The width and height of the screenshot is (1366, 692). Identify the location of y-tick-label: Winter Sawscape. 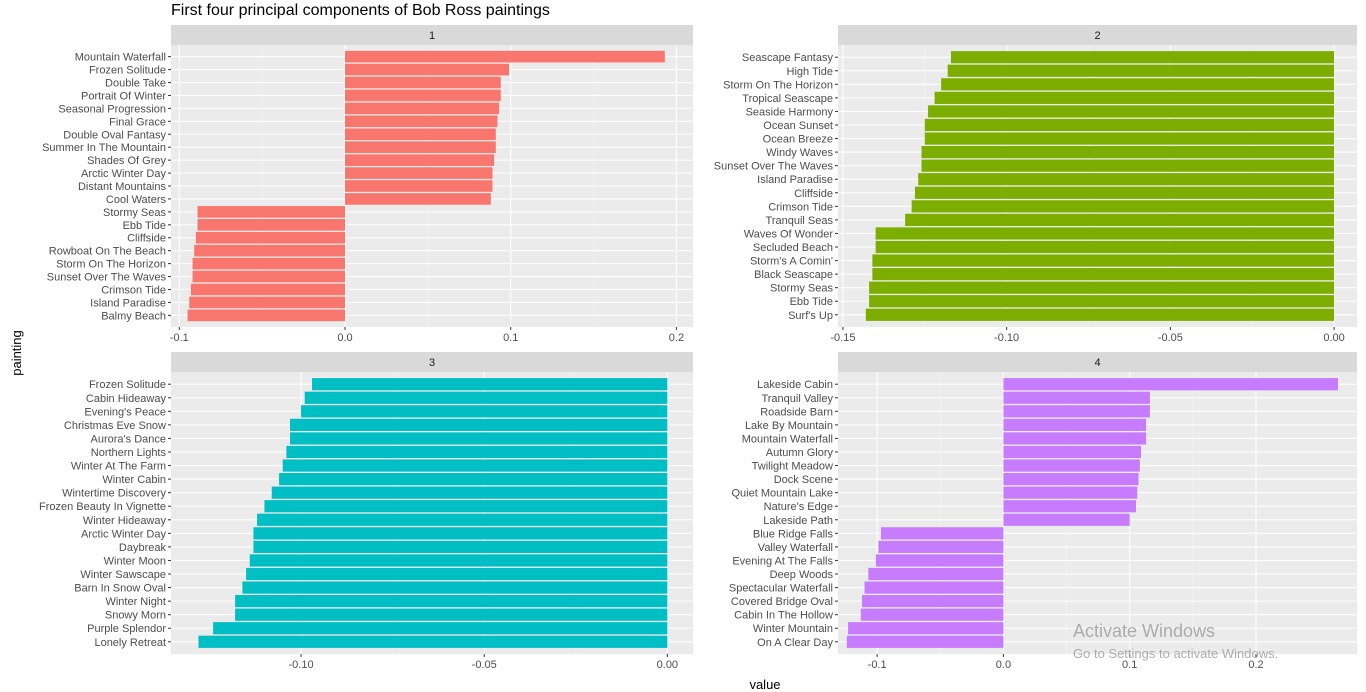
(123, 575).